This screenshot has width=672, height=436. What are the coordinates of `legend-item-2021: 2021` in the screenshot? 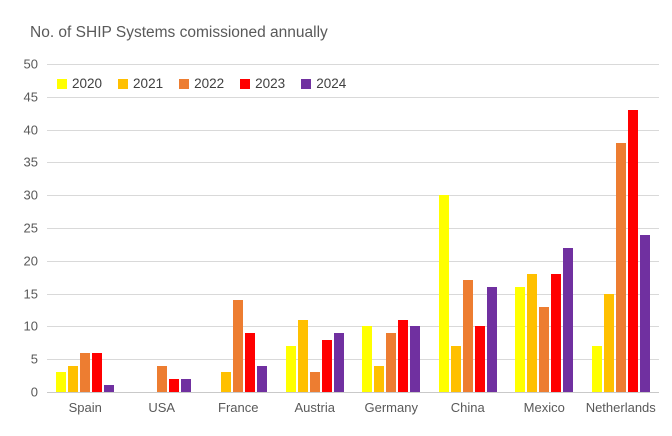 It's located at (140, 83).